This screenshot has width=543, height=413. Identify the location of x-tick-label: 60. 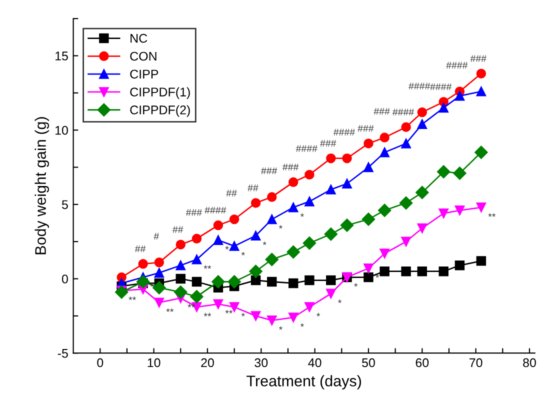
(422, 363).